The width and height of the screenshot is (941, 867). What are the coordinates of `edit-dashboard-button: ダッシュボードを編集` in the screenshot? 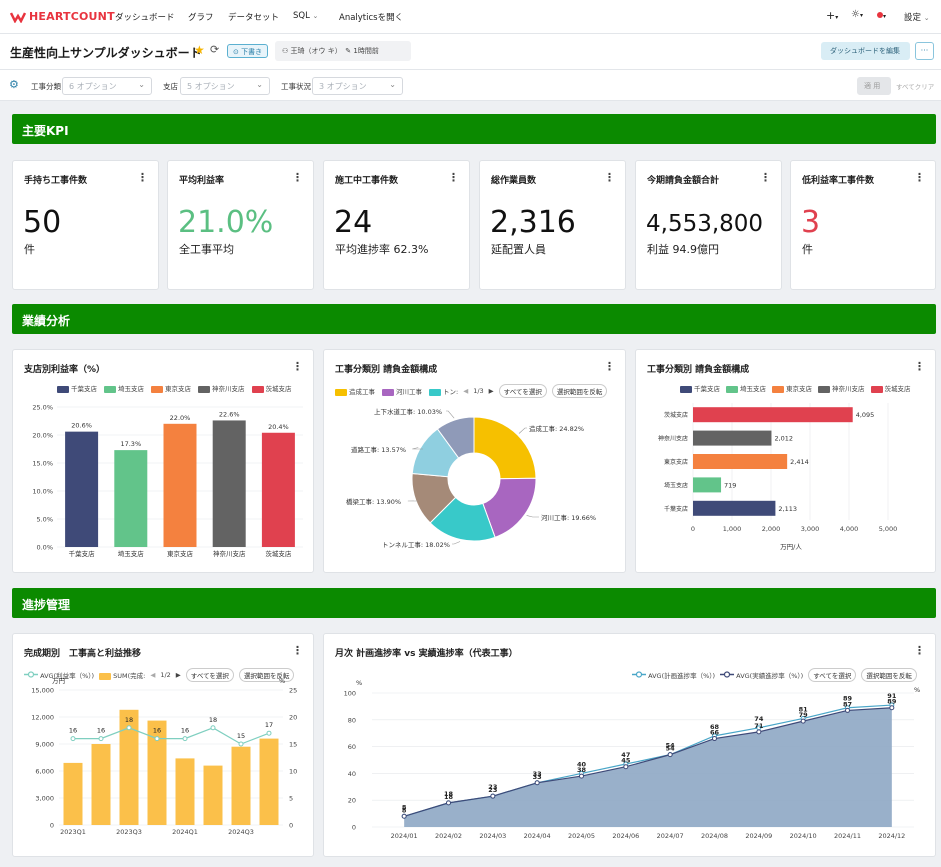 It's located at (865, 51).